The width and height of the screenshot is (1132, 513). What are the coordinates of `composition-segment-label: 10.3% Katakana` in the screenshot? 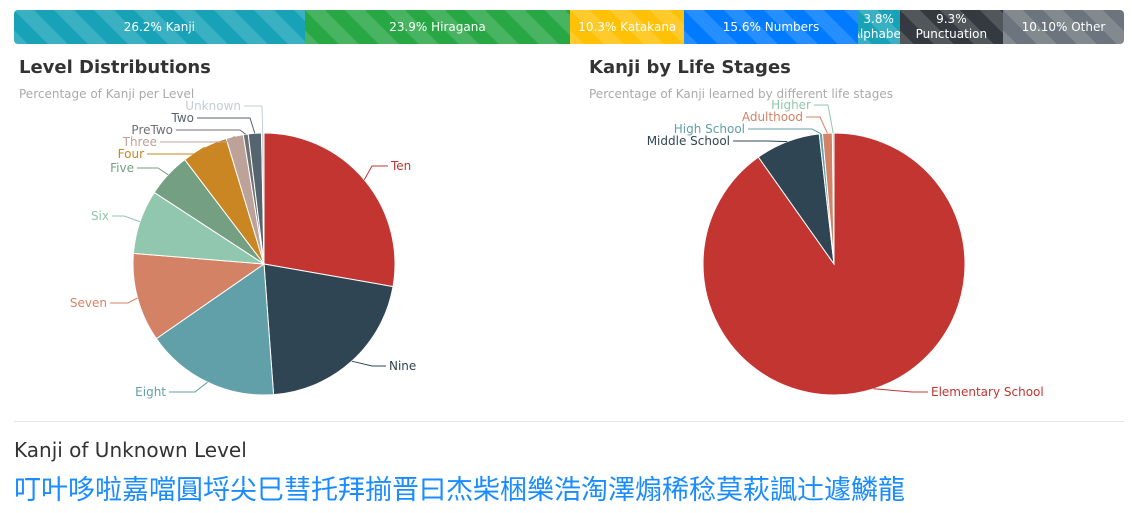 It's located at (627, 26).